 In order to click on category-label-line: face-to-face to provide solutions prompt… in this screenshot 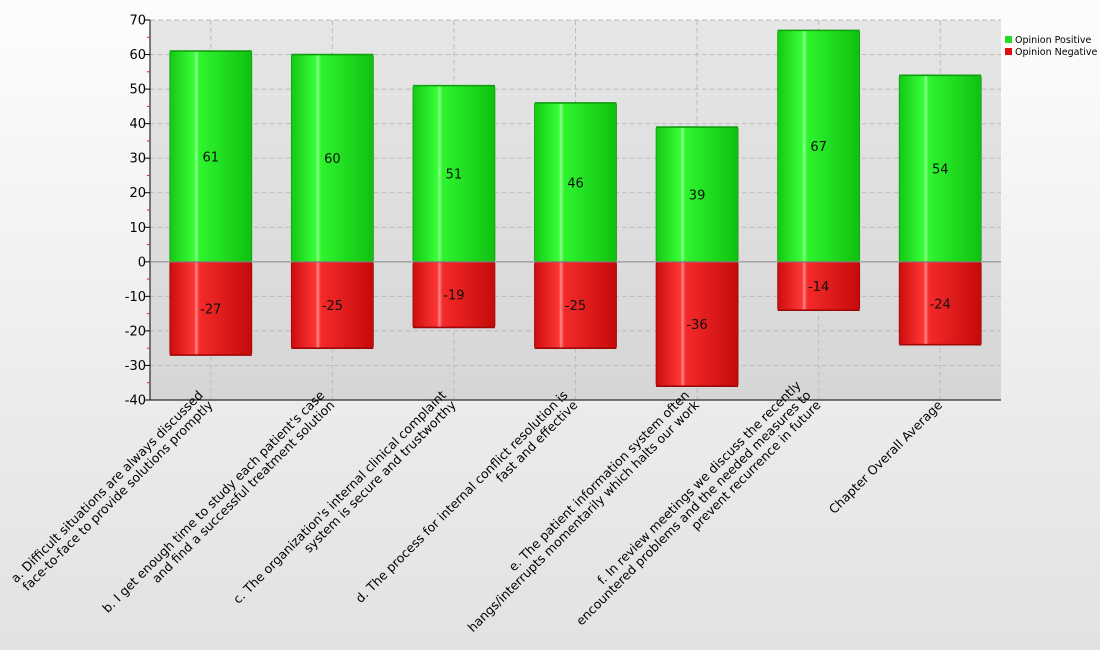, I will do `click(117, 495)`.